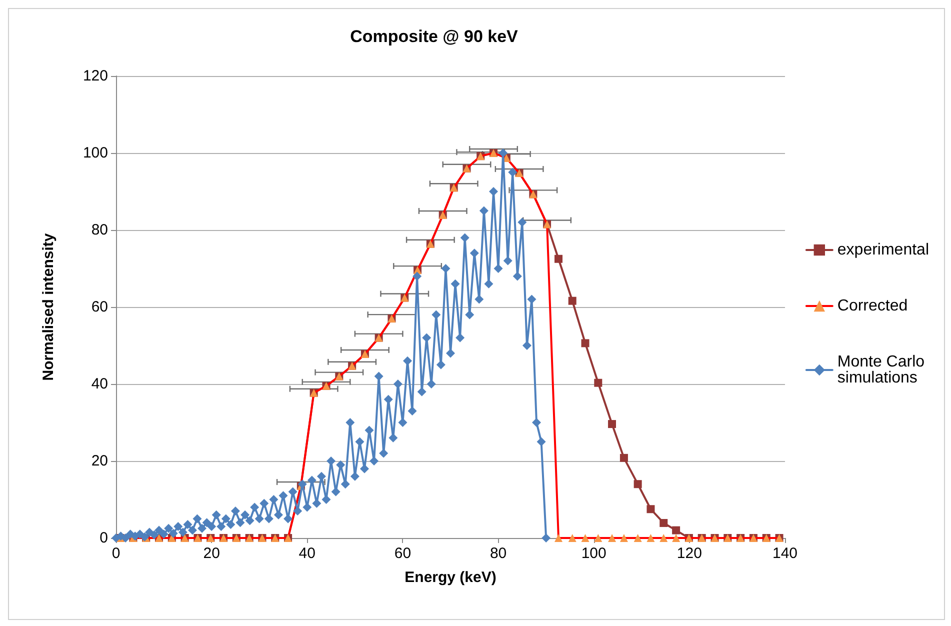  Describe the element at coordinates (99, 384) in the screenshot. I see `y-tick-label: 40` at that location.